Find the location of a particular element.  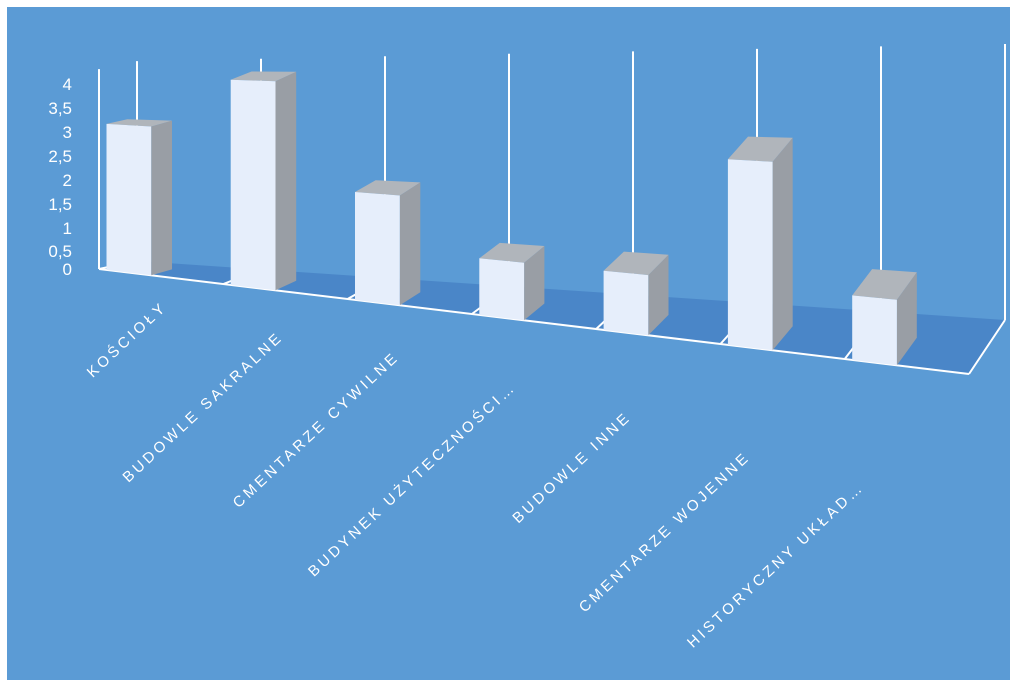

y-tick-label: 0,5 is located at coordinates (60, 251).